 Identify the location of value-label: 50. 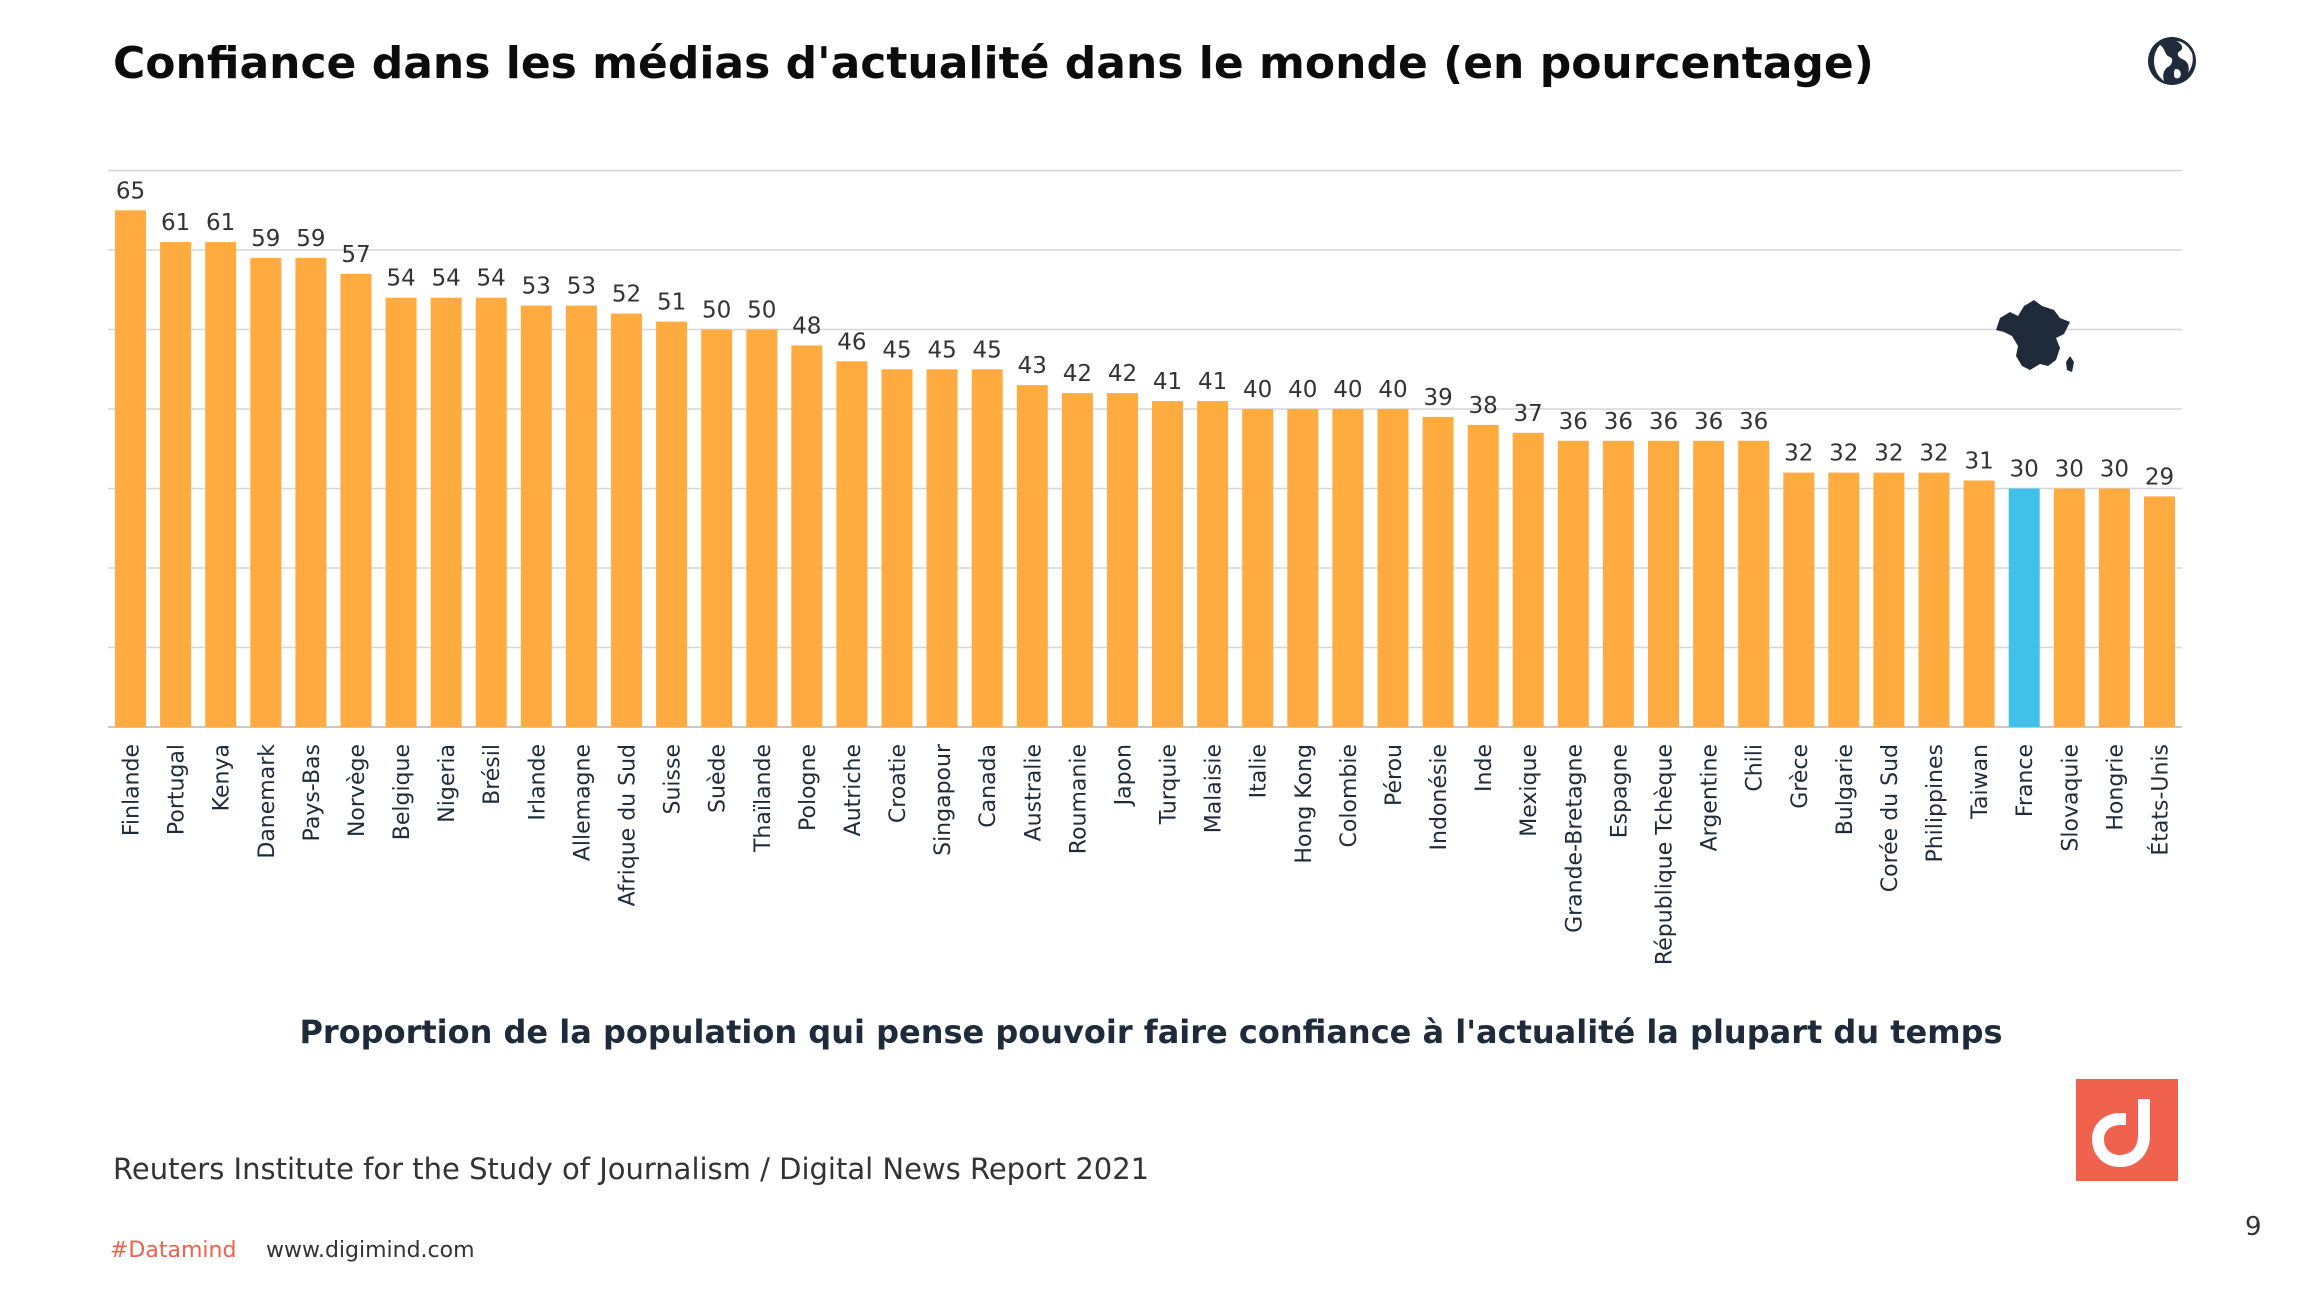
(761, 311).